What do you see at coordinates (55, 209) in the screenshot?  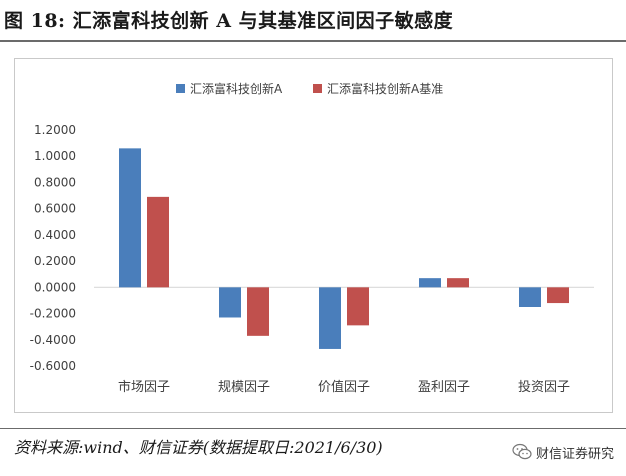 I see `y-tick-label: 0.6000` at bounding box center [55, 209].